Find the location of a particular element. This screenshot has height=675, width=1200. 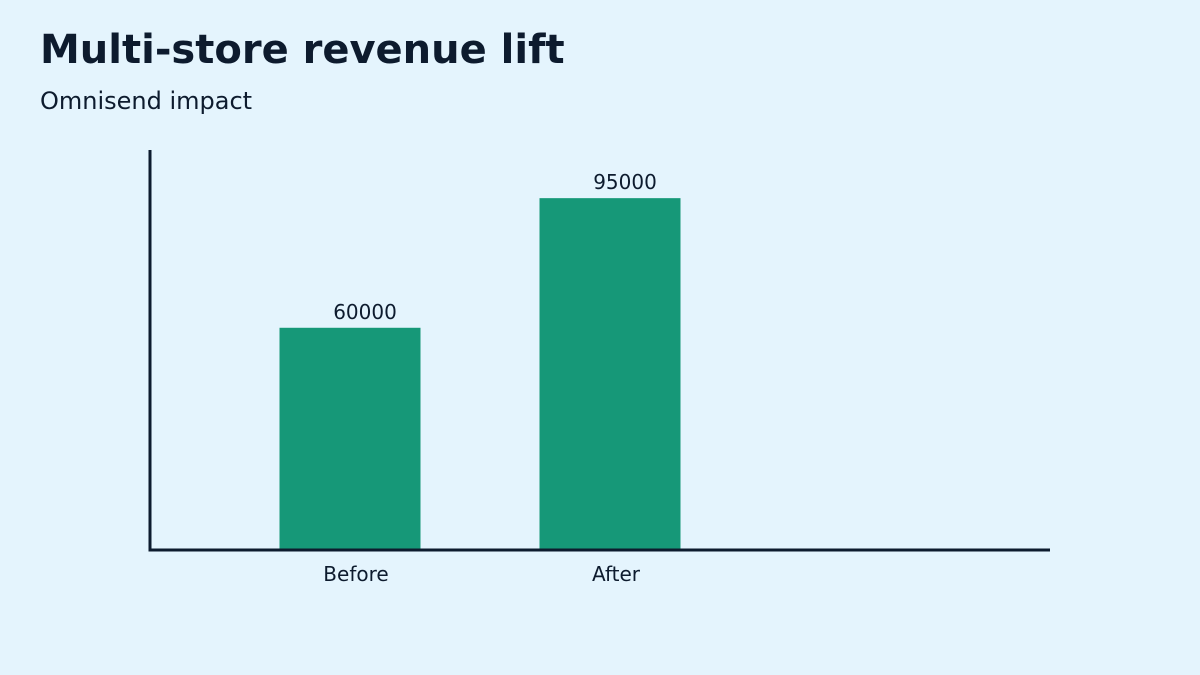

chart-subtitle: Omnisend impact is located at coordinates (146, 101).